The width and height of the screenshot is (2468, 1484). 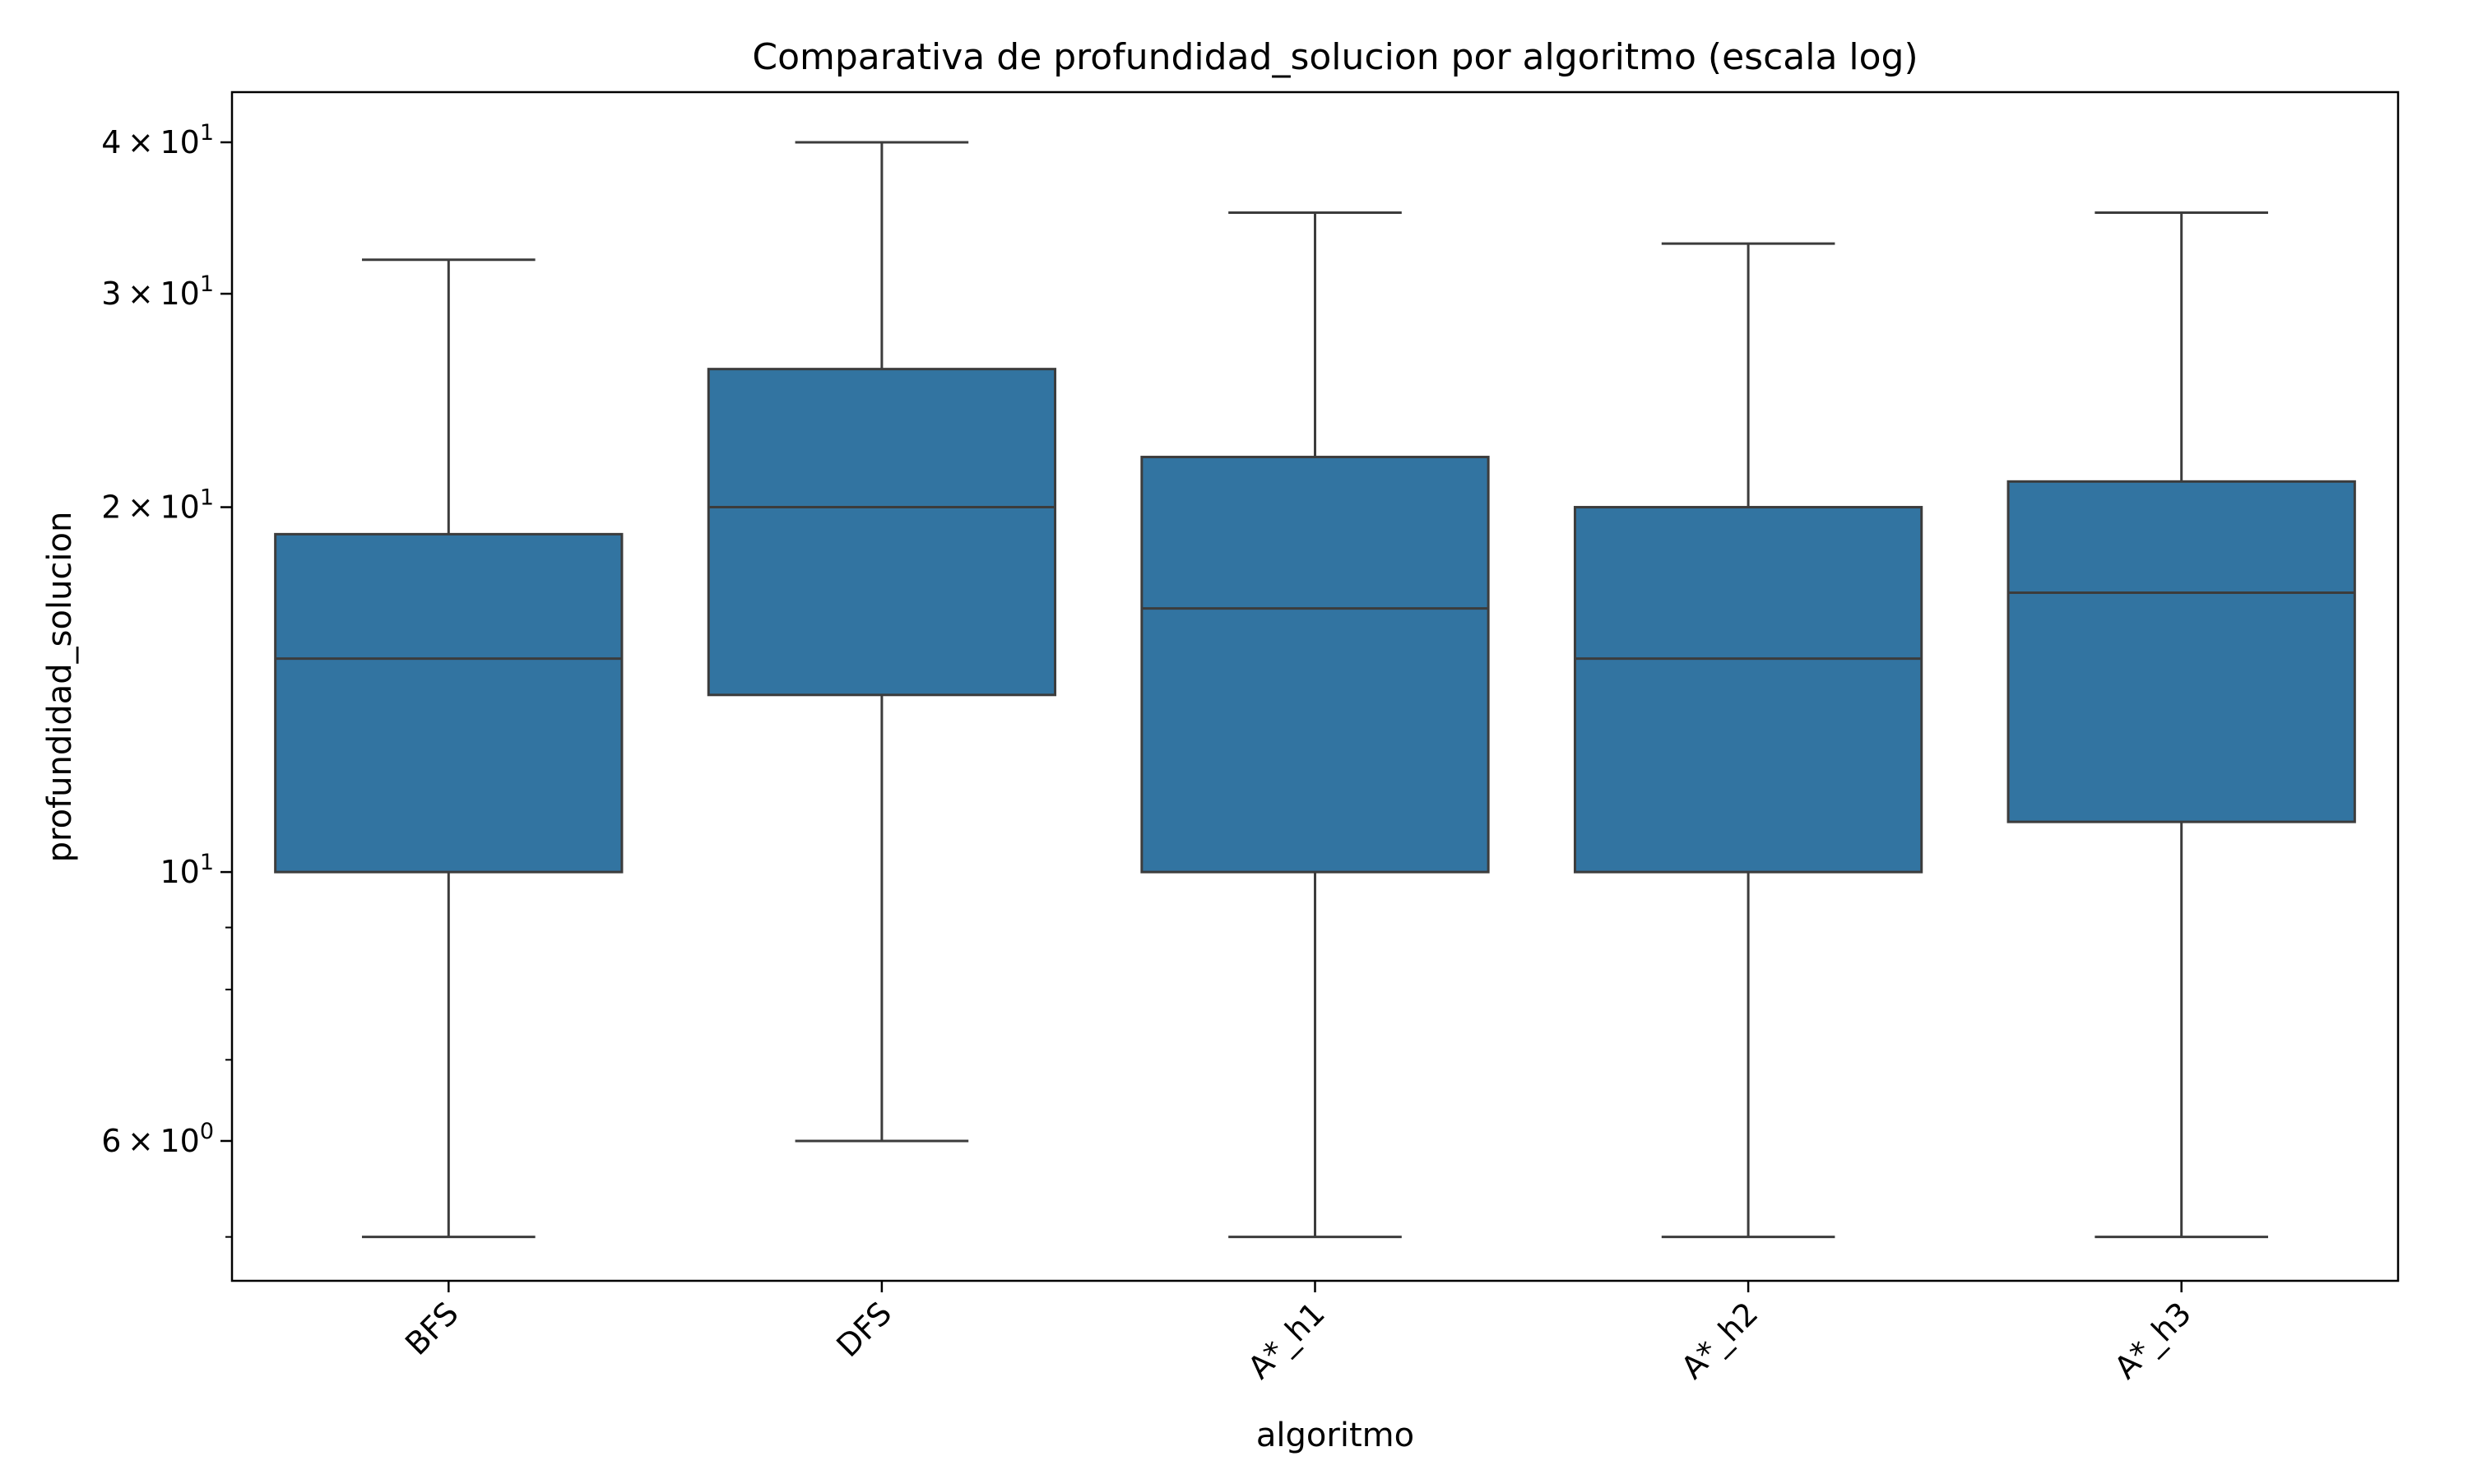 I want to click on x-tick-label: A*_h2, so click(x=1719, y=1340).